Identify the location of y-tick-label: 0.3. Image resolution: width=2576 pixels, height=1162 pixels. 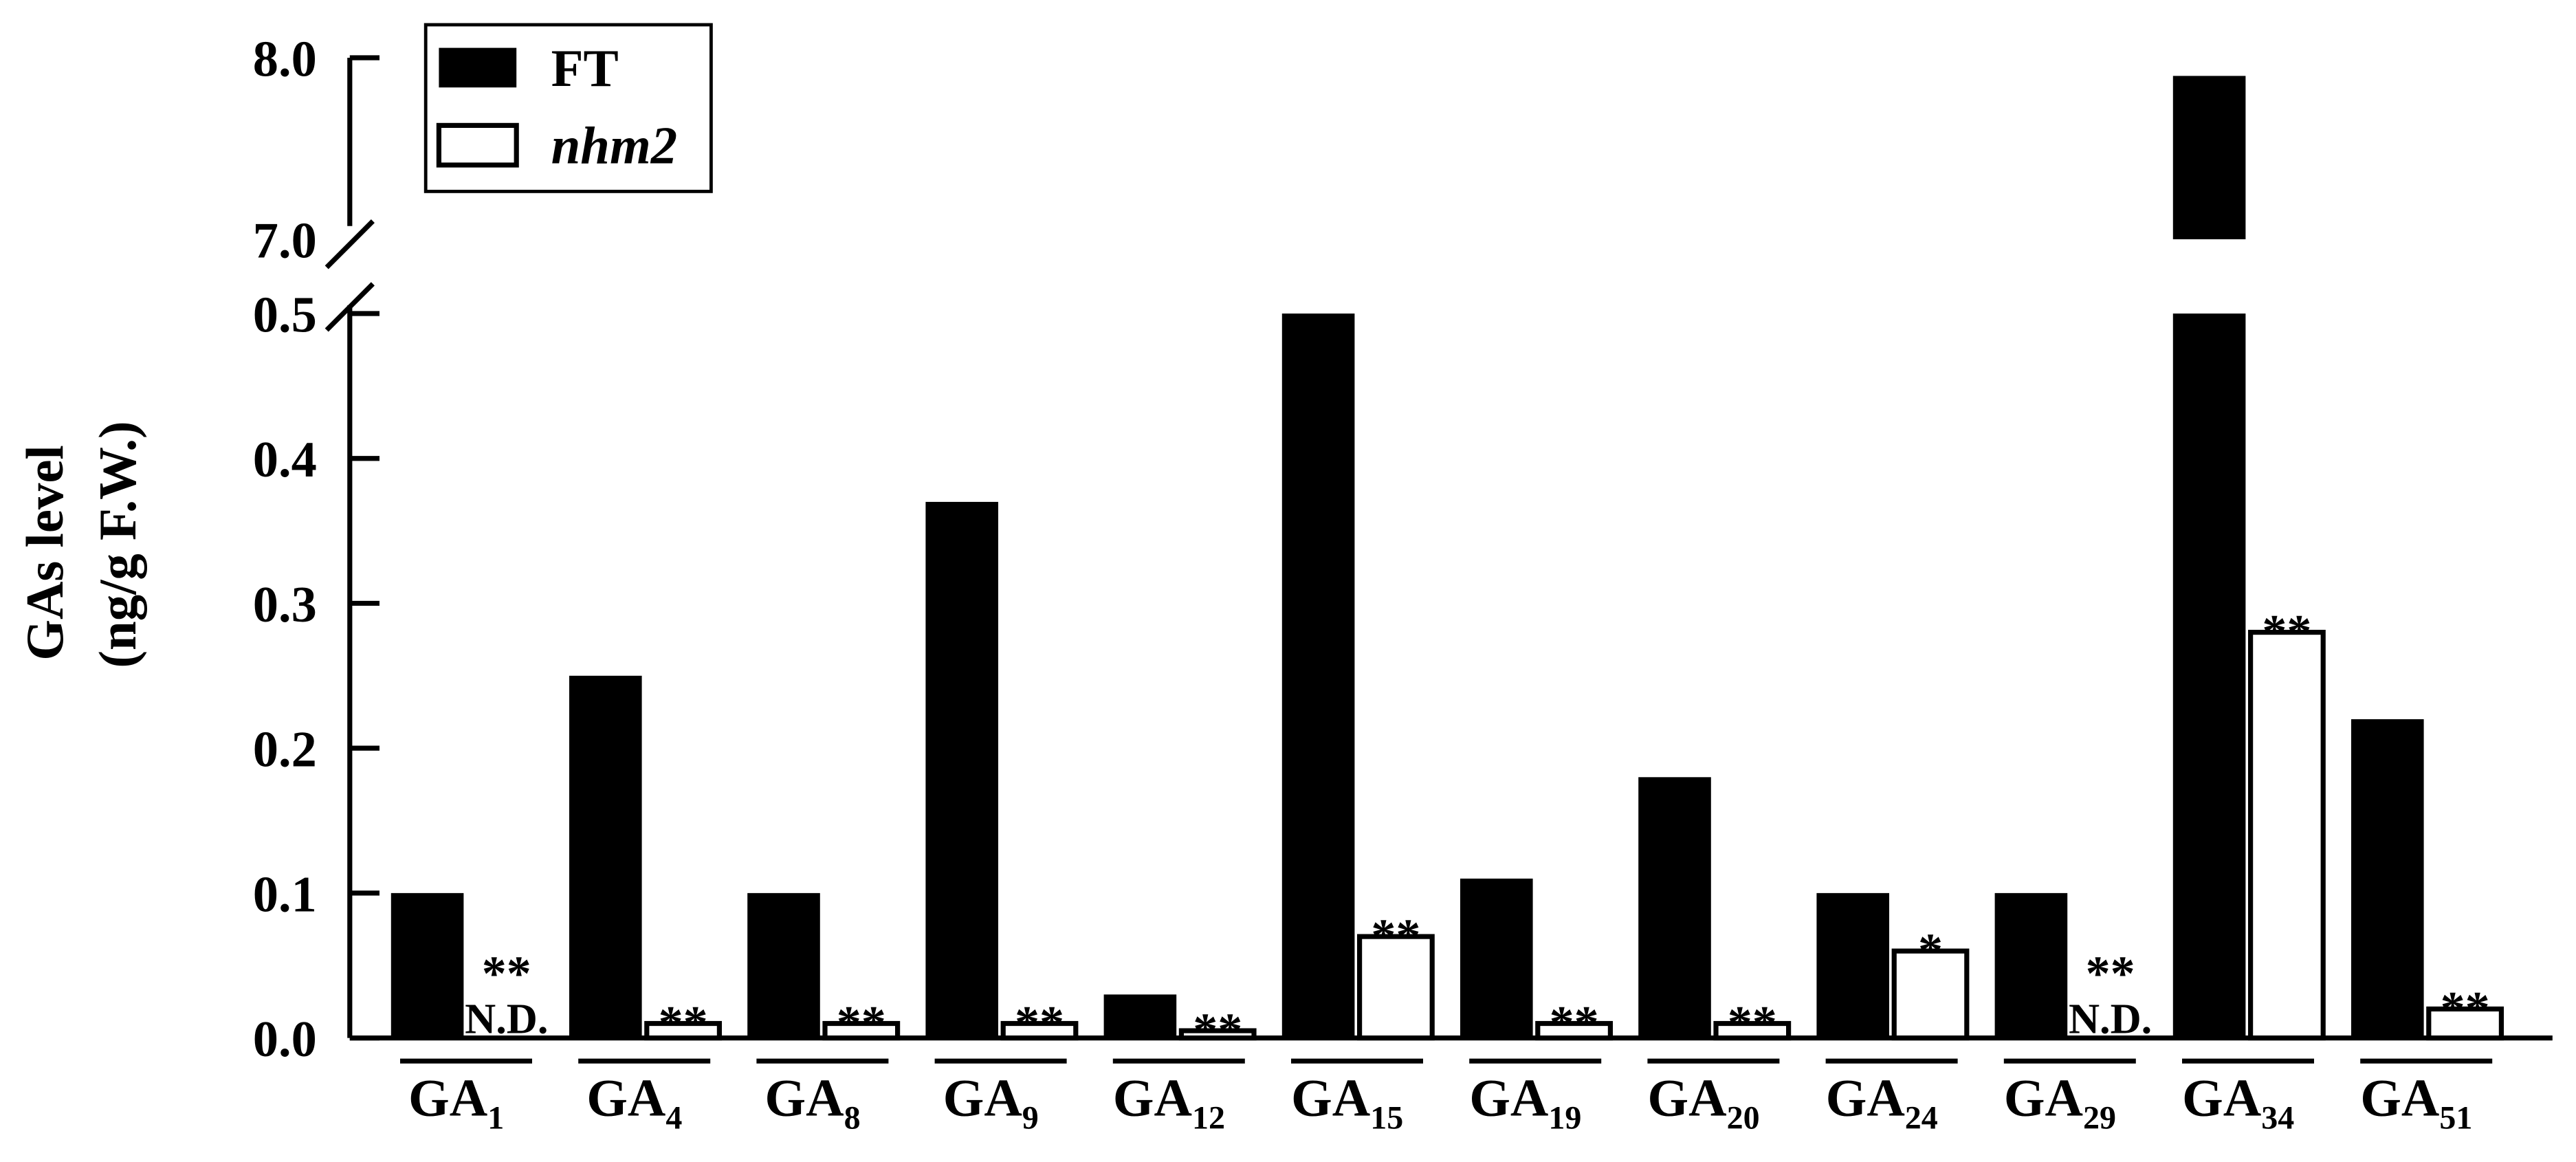
(285, 605).